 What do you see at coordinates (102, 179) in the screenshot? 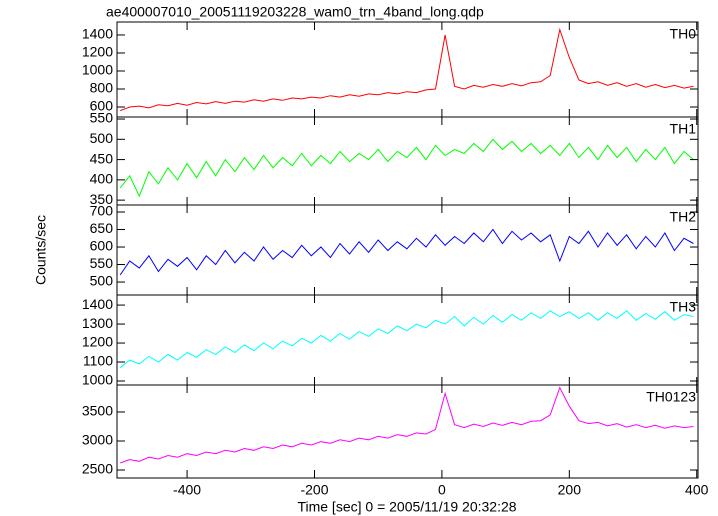
I see `y-tick-label: 400` at bounding box center [102, 179].